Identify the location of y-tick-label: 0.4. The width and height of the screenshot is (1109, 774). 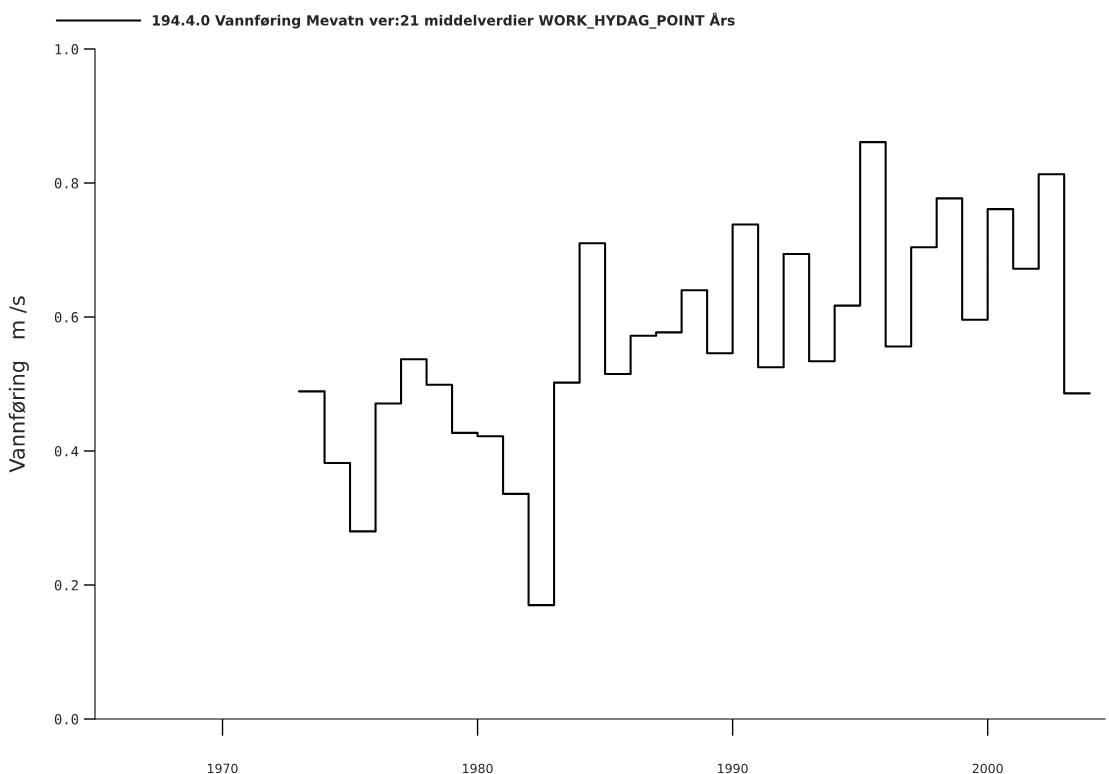
(66, 451).